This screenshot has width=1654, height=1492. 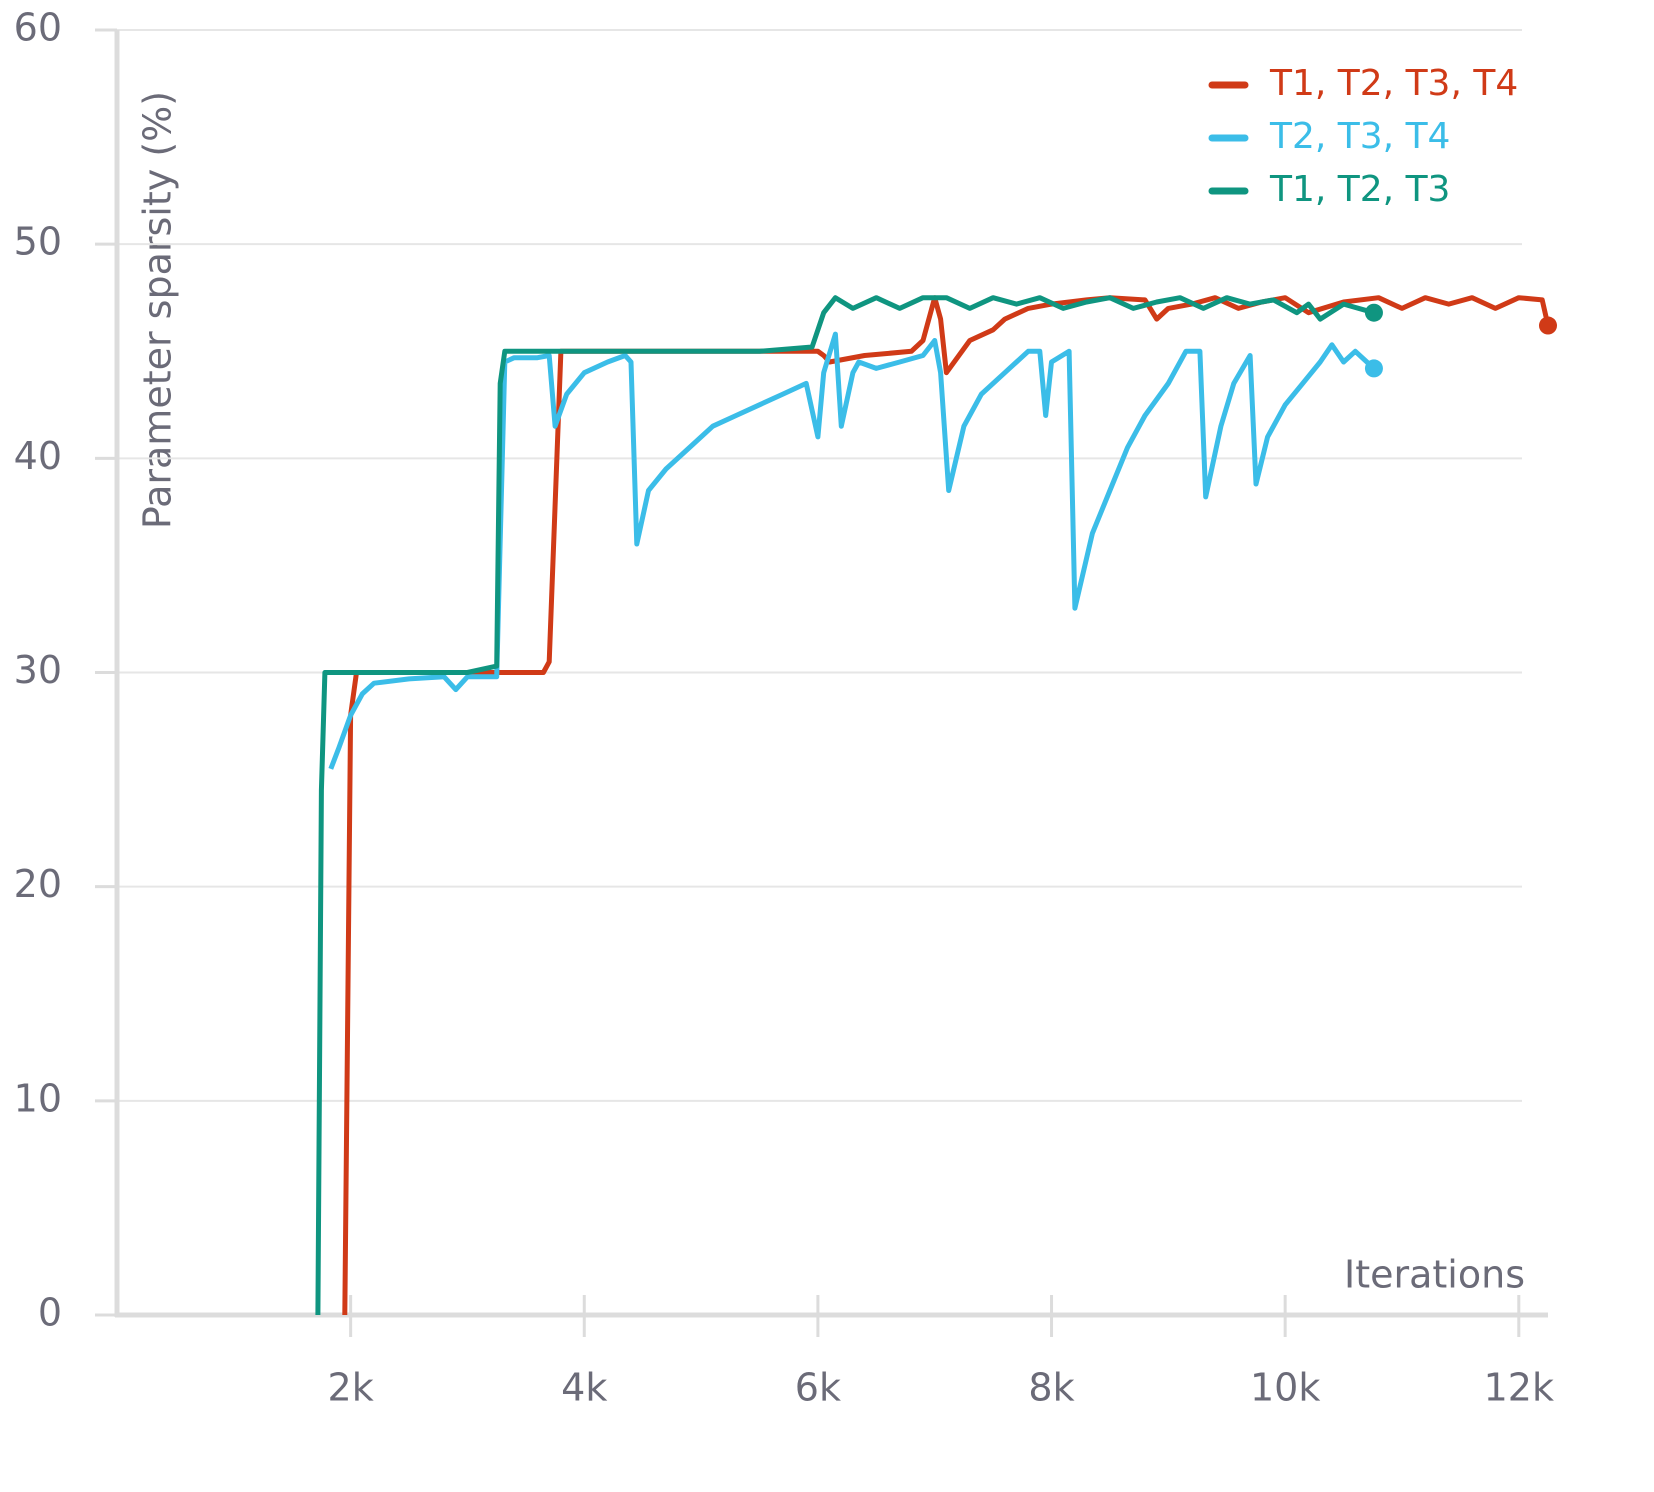 I want to click on y-tick-label: 50, so click(x=38, y=242).